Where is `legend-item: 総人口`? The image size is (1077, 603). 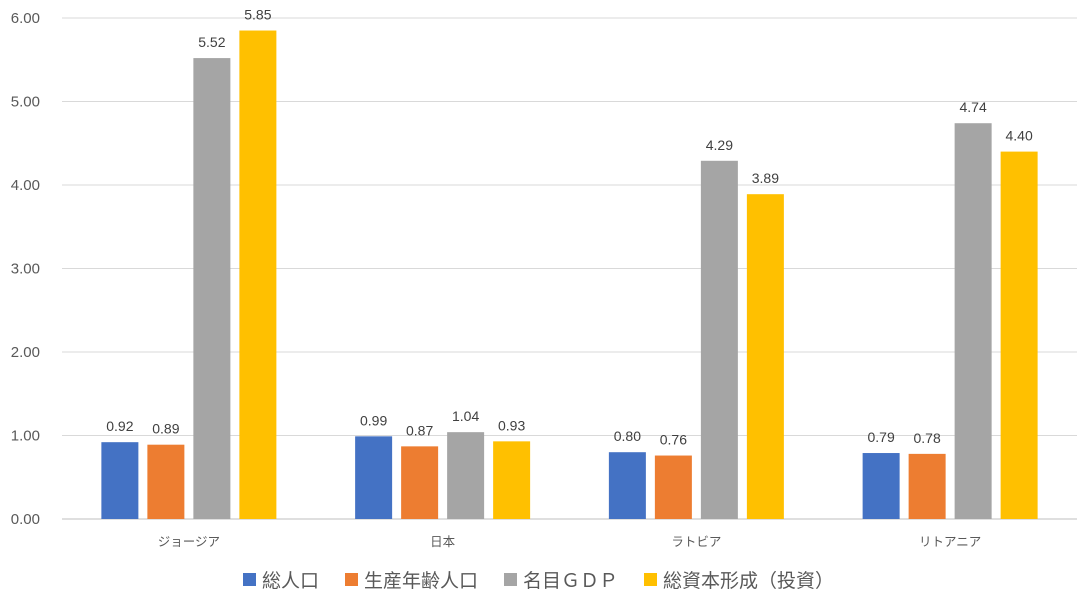 legend-item: 総人口 is located at coordinates (280, 579).